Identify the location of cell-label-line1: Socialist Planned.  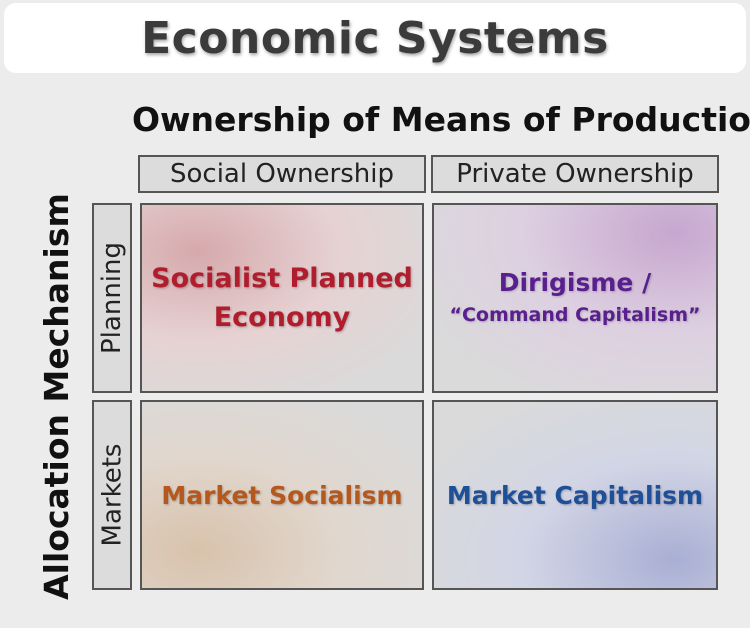
(282, 278).